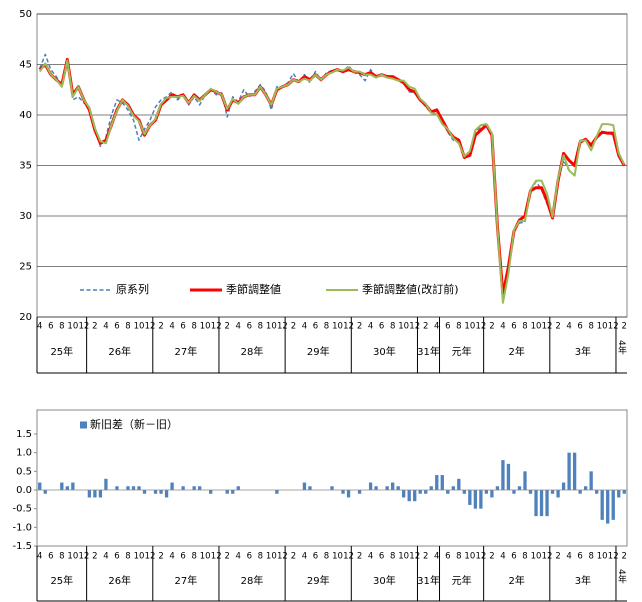 Image resolution: width=642 pixels, height=602 pixels. Describe the element at coordinates (22, 509) in the screenshot. I see `y-tick-label: -0.5` at that location.